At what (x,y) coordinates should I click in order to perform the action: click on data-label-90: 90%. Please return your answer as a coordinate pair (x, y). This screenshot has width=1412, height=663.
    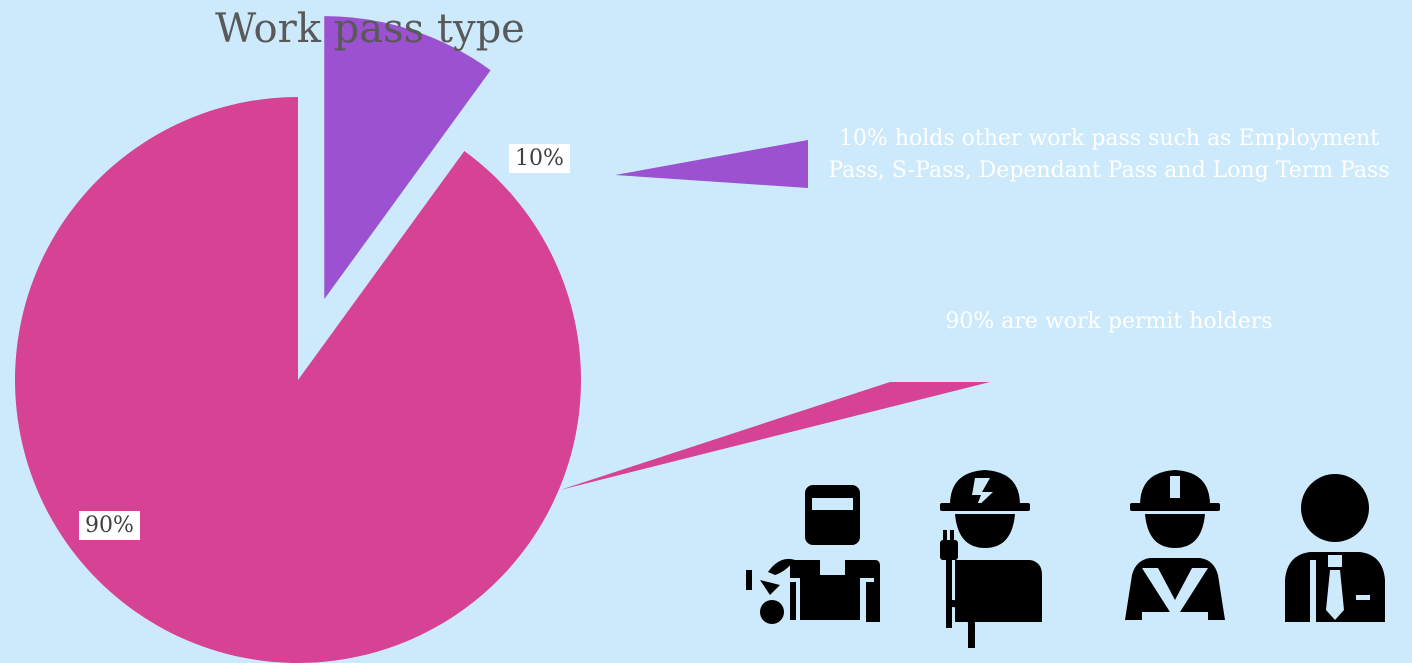
    Looking at the image, I should click on (109, 525).